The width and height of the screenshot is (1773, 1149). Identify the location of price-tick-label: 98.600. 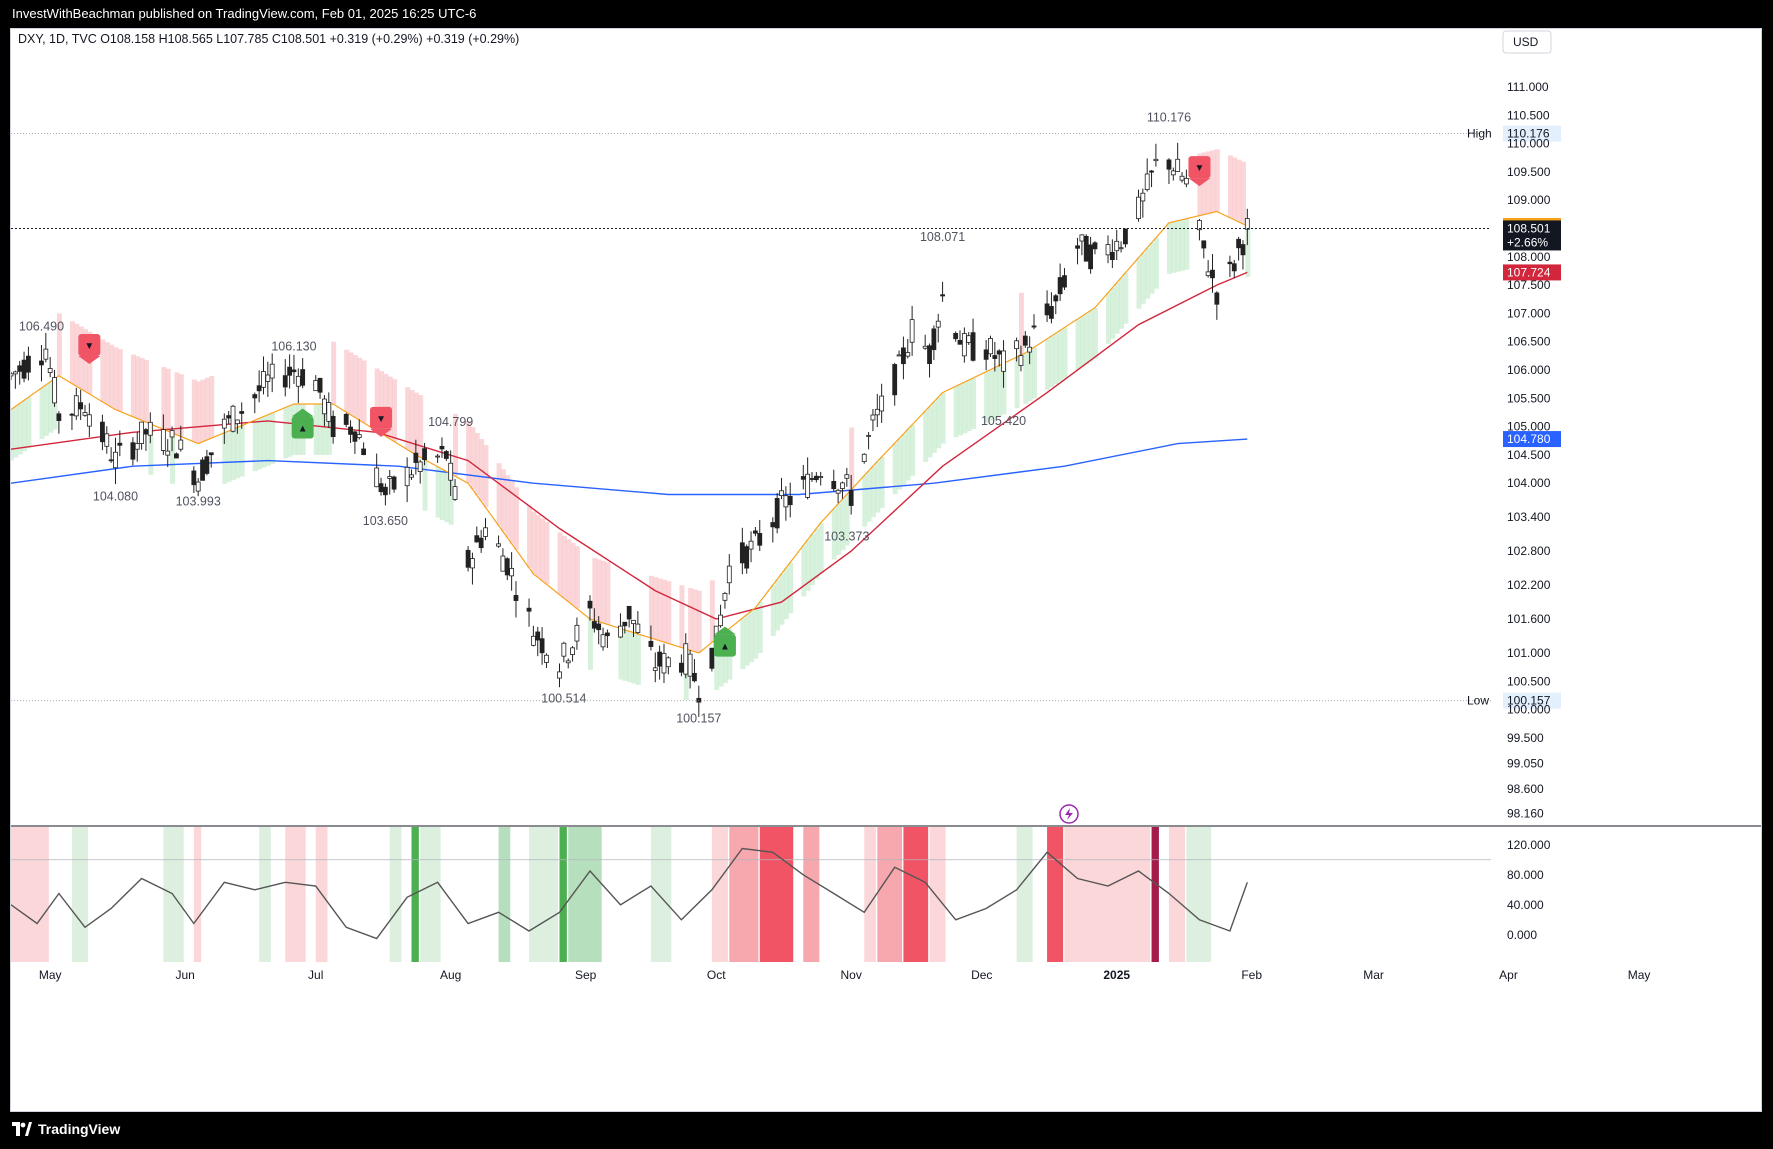
(1525, 789).